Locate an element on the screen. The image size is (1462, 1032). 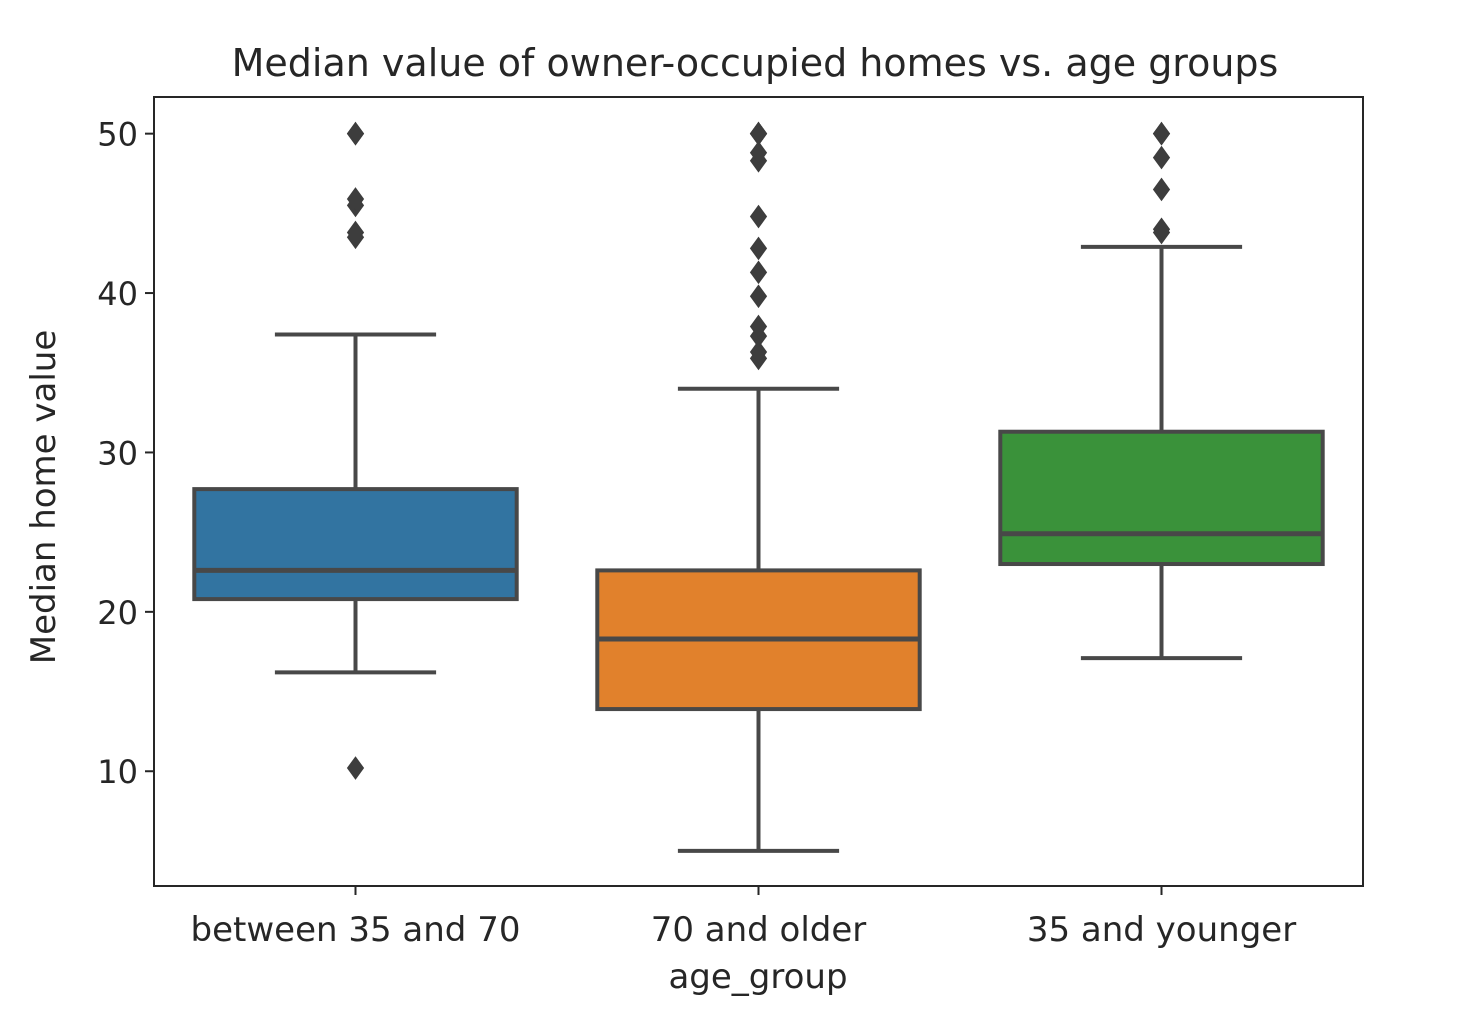
y-axis: 10 20 30 40 50 is located at coordinates (125, 453).